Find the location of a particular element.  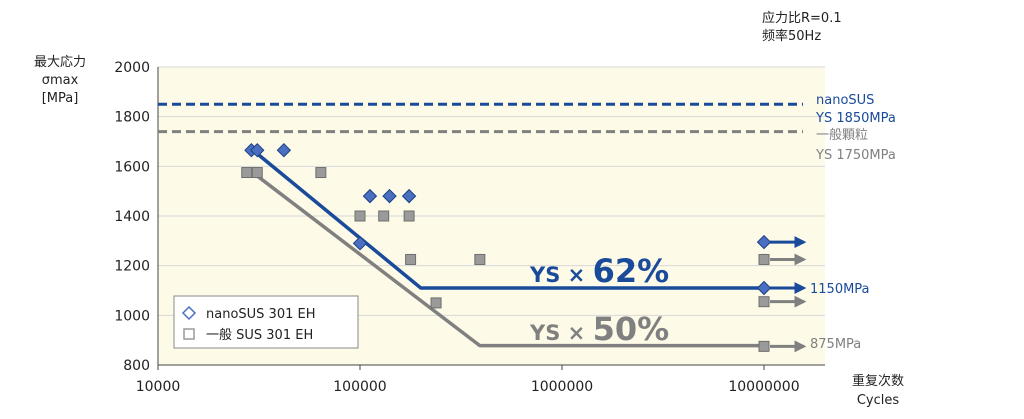

reference-lines is located at coordinates (480, 118).